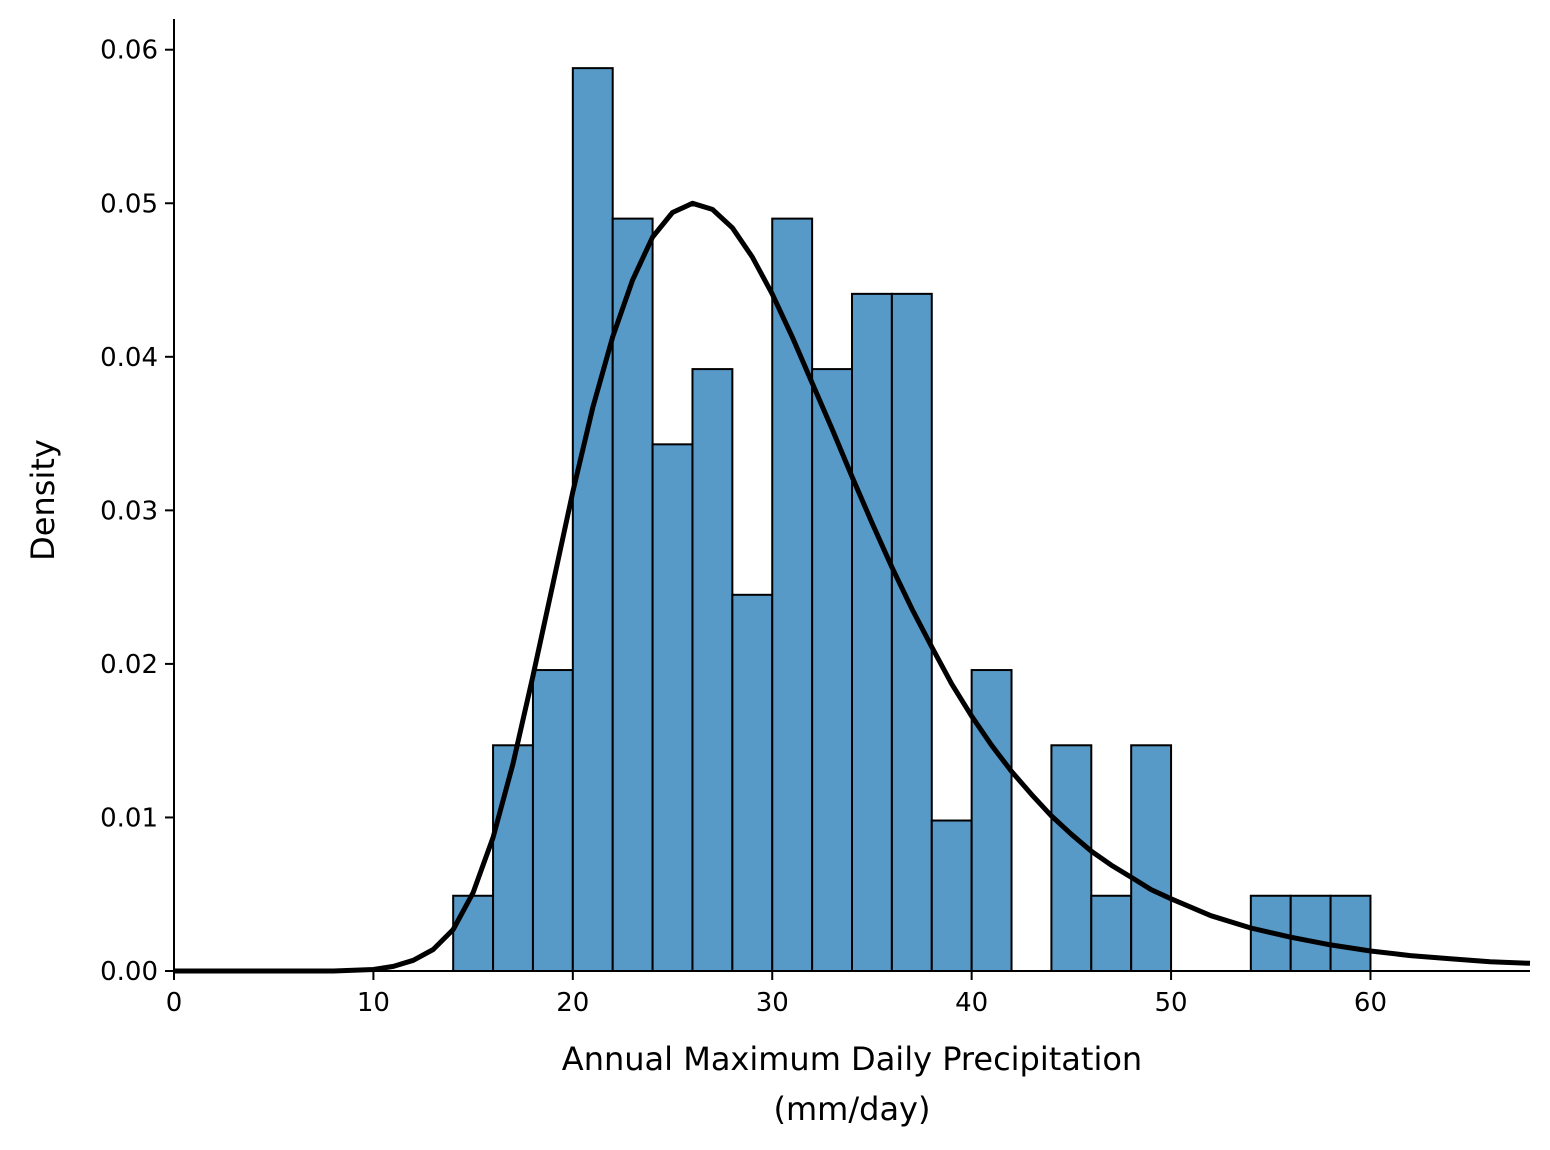  Describe the element at coordinates (852, 1109) in the screenshot. I see `x-axis-label-line2: (mm/day)` at that location.